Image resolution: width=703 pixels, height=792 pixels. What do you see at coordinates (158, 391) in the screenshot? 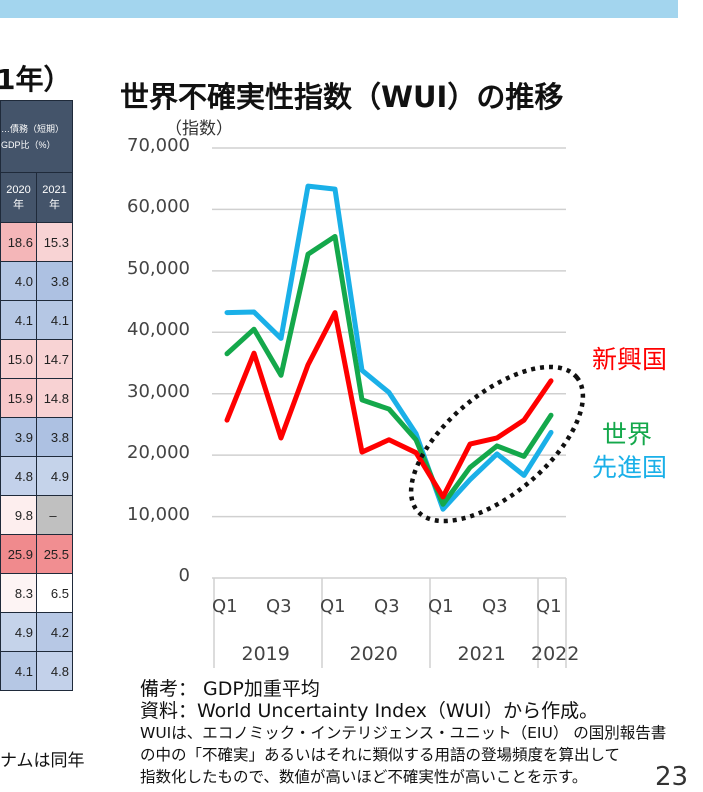
I see `y-tick-label: 30,000` at bounding box center [158, 391].